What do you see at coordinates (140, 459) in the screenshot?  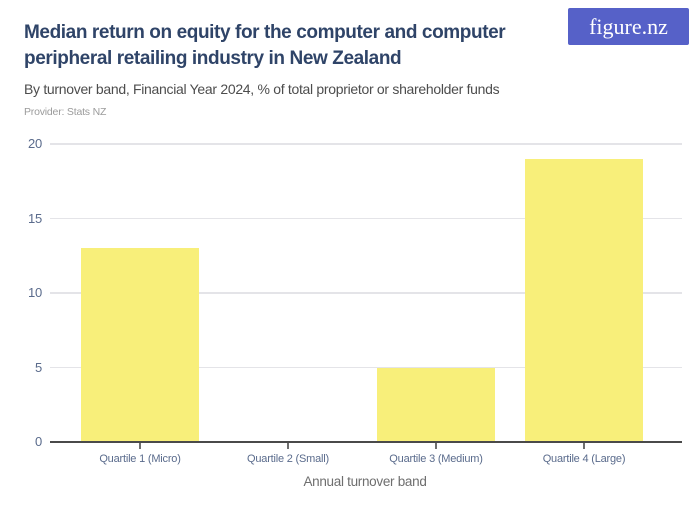 I see `x-tick-label-1: Quartile 1 (Micro)` at bounding box center [140, 459].